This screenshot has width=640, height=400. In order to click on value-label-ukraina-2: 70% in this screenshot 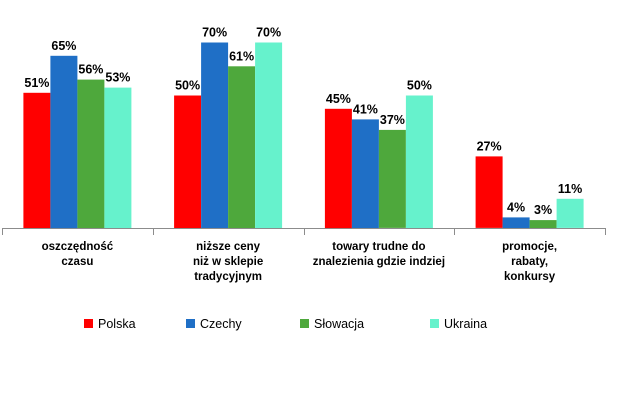, I will do `click(268, 33)`.